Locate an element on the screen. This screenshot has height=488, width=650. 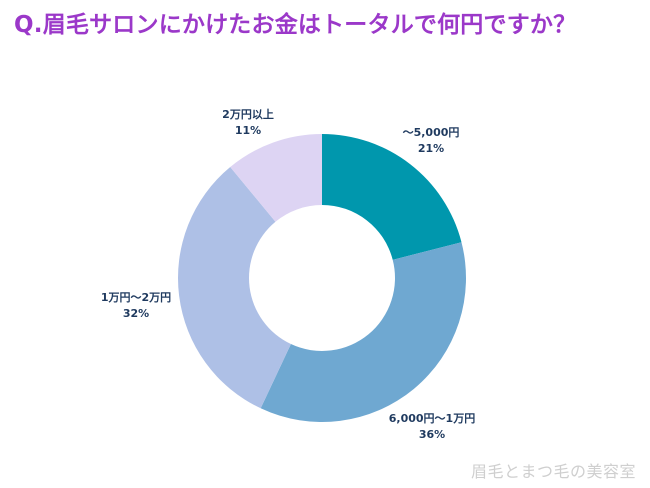
slice-value-label: 21% is located at coordinates (431, 148).